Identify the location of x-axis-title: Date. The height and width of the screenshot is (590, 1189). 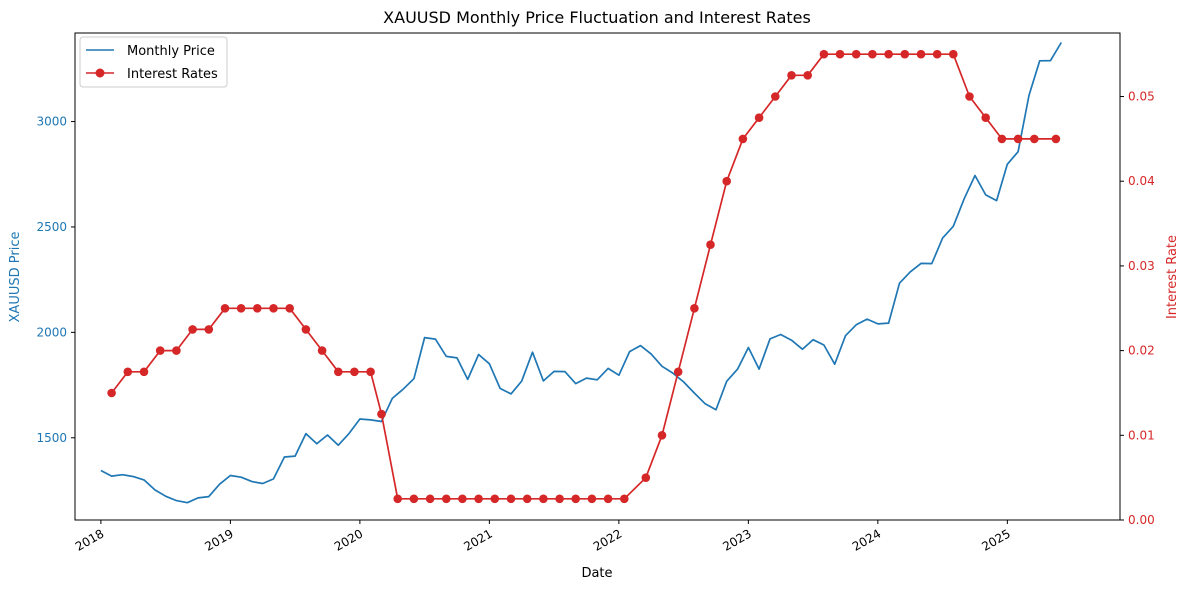
(596, 573).